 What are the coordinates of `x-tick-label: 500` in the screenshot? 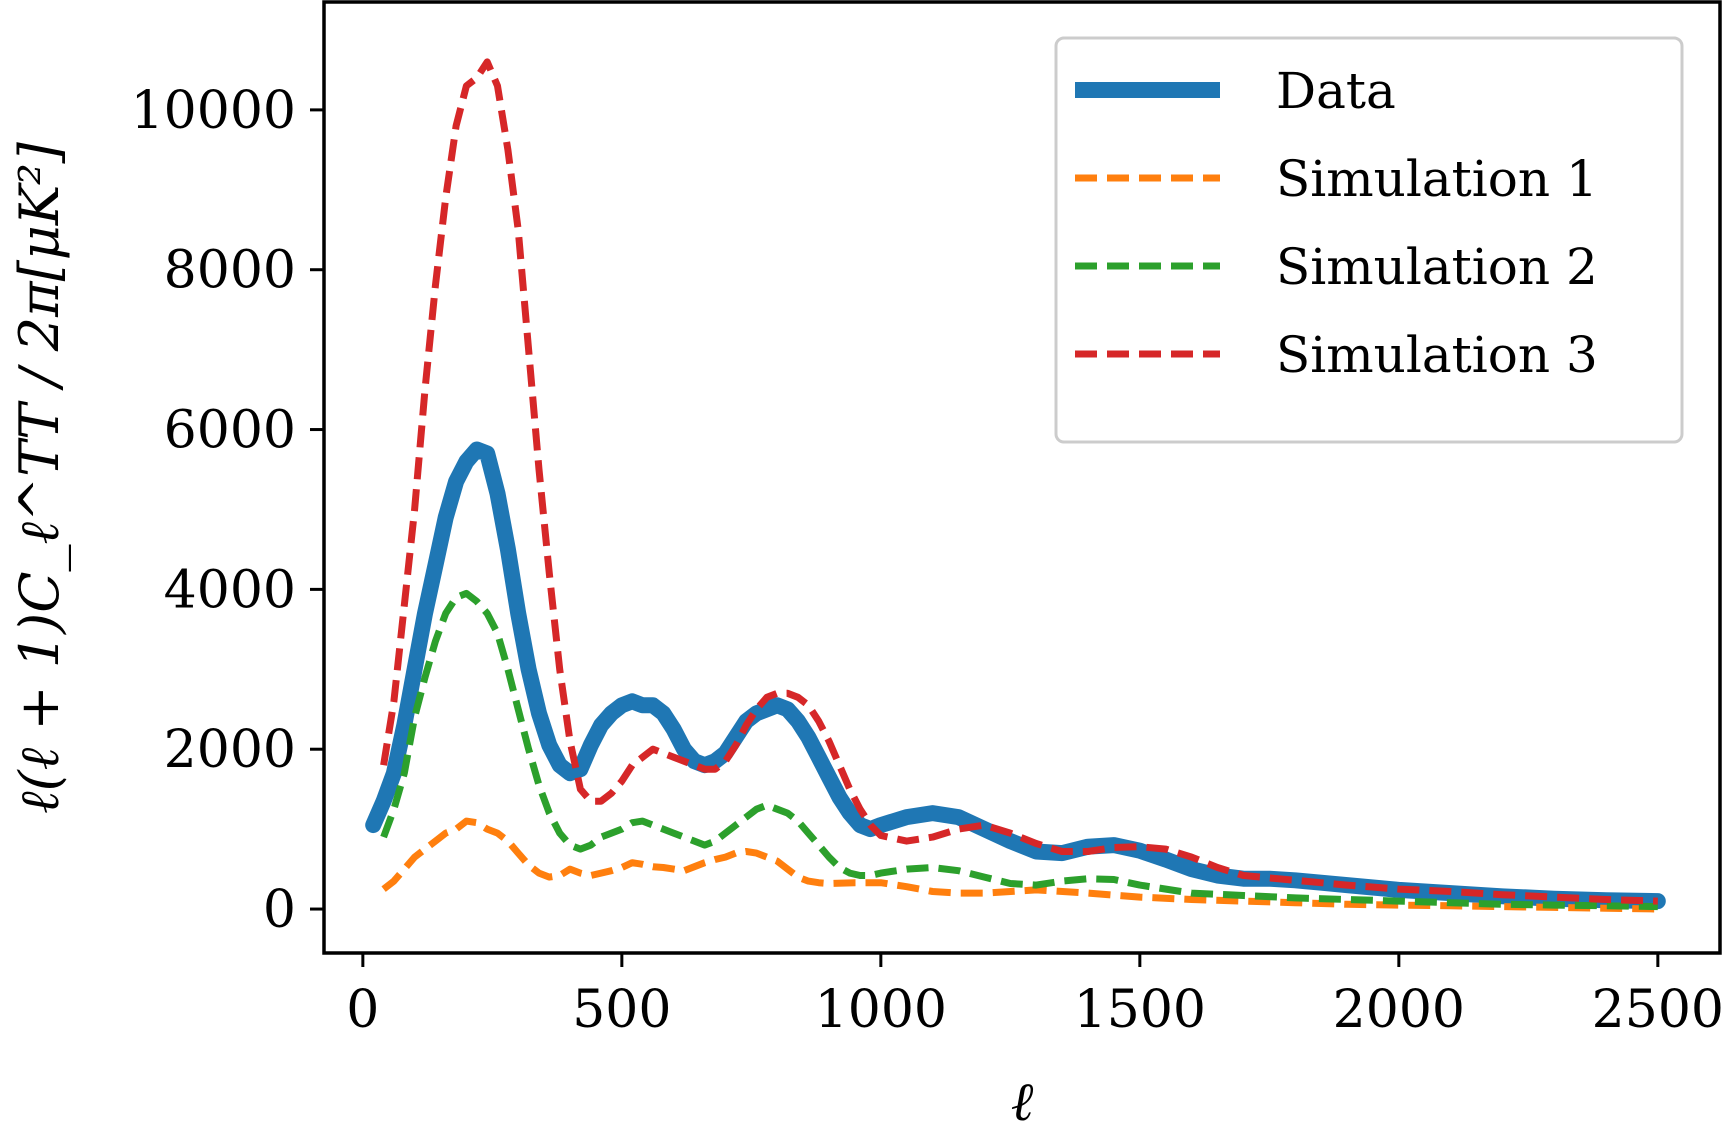 It's located at (621, 1010).